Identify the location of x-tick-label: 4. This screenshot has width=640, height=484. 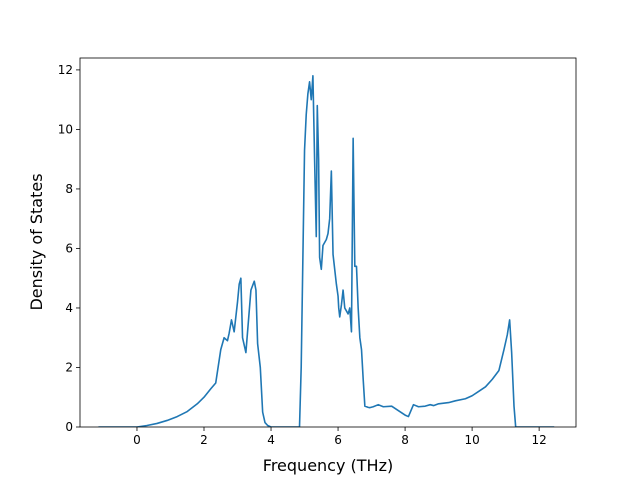
(271, 440).